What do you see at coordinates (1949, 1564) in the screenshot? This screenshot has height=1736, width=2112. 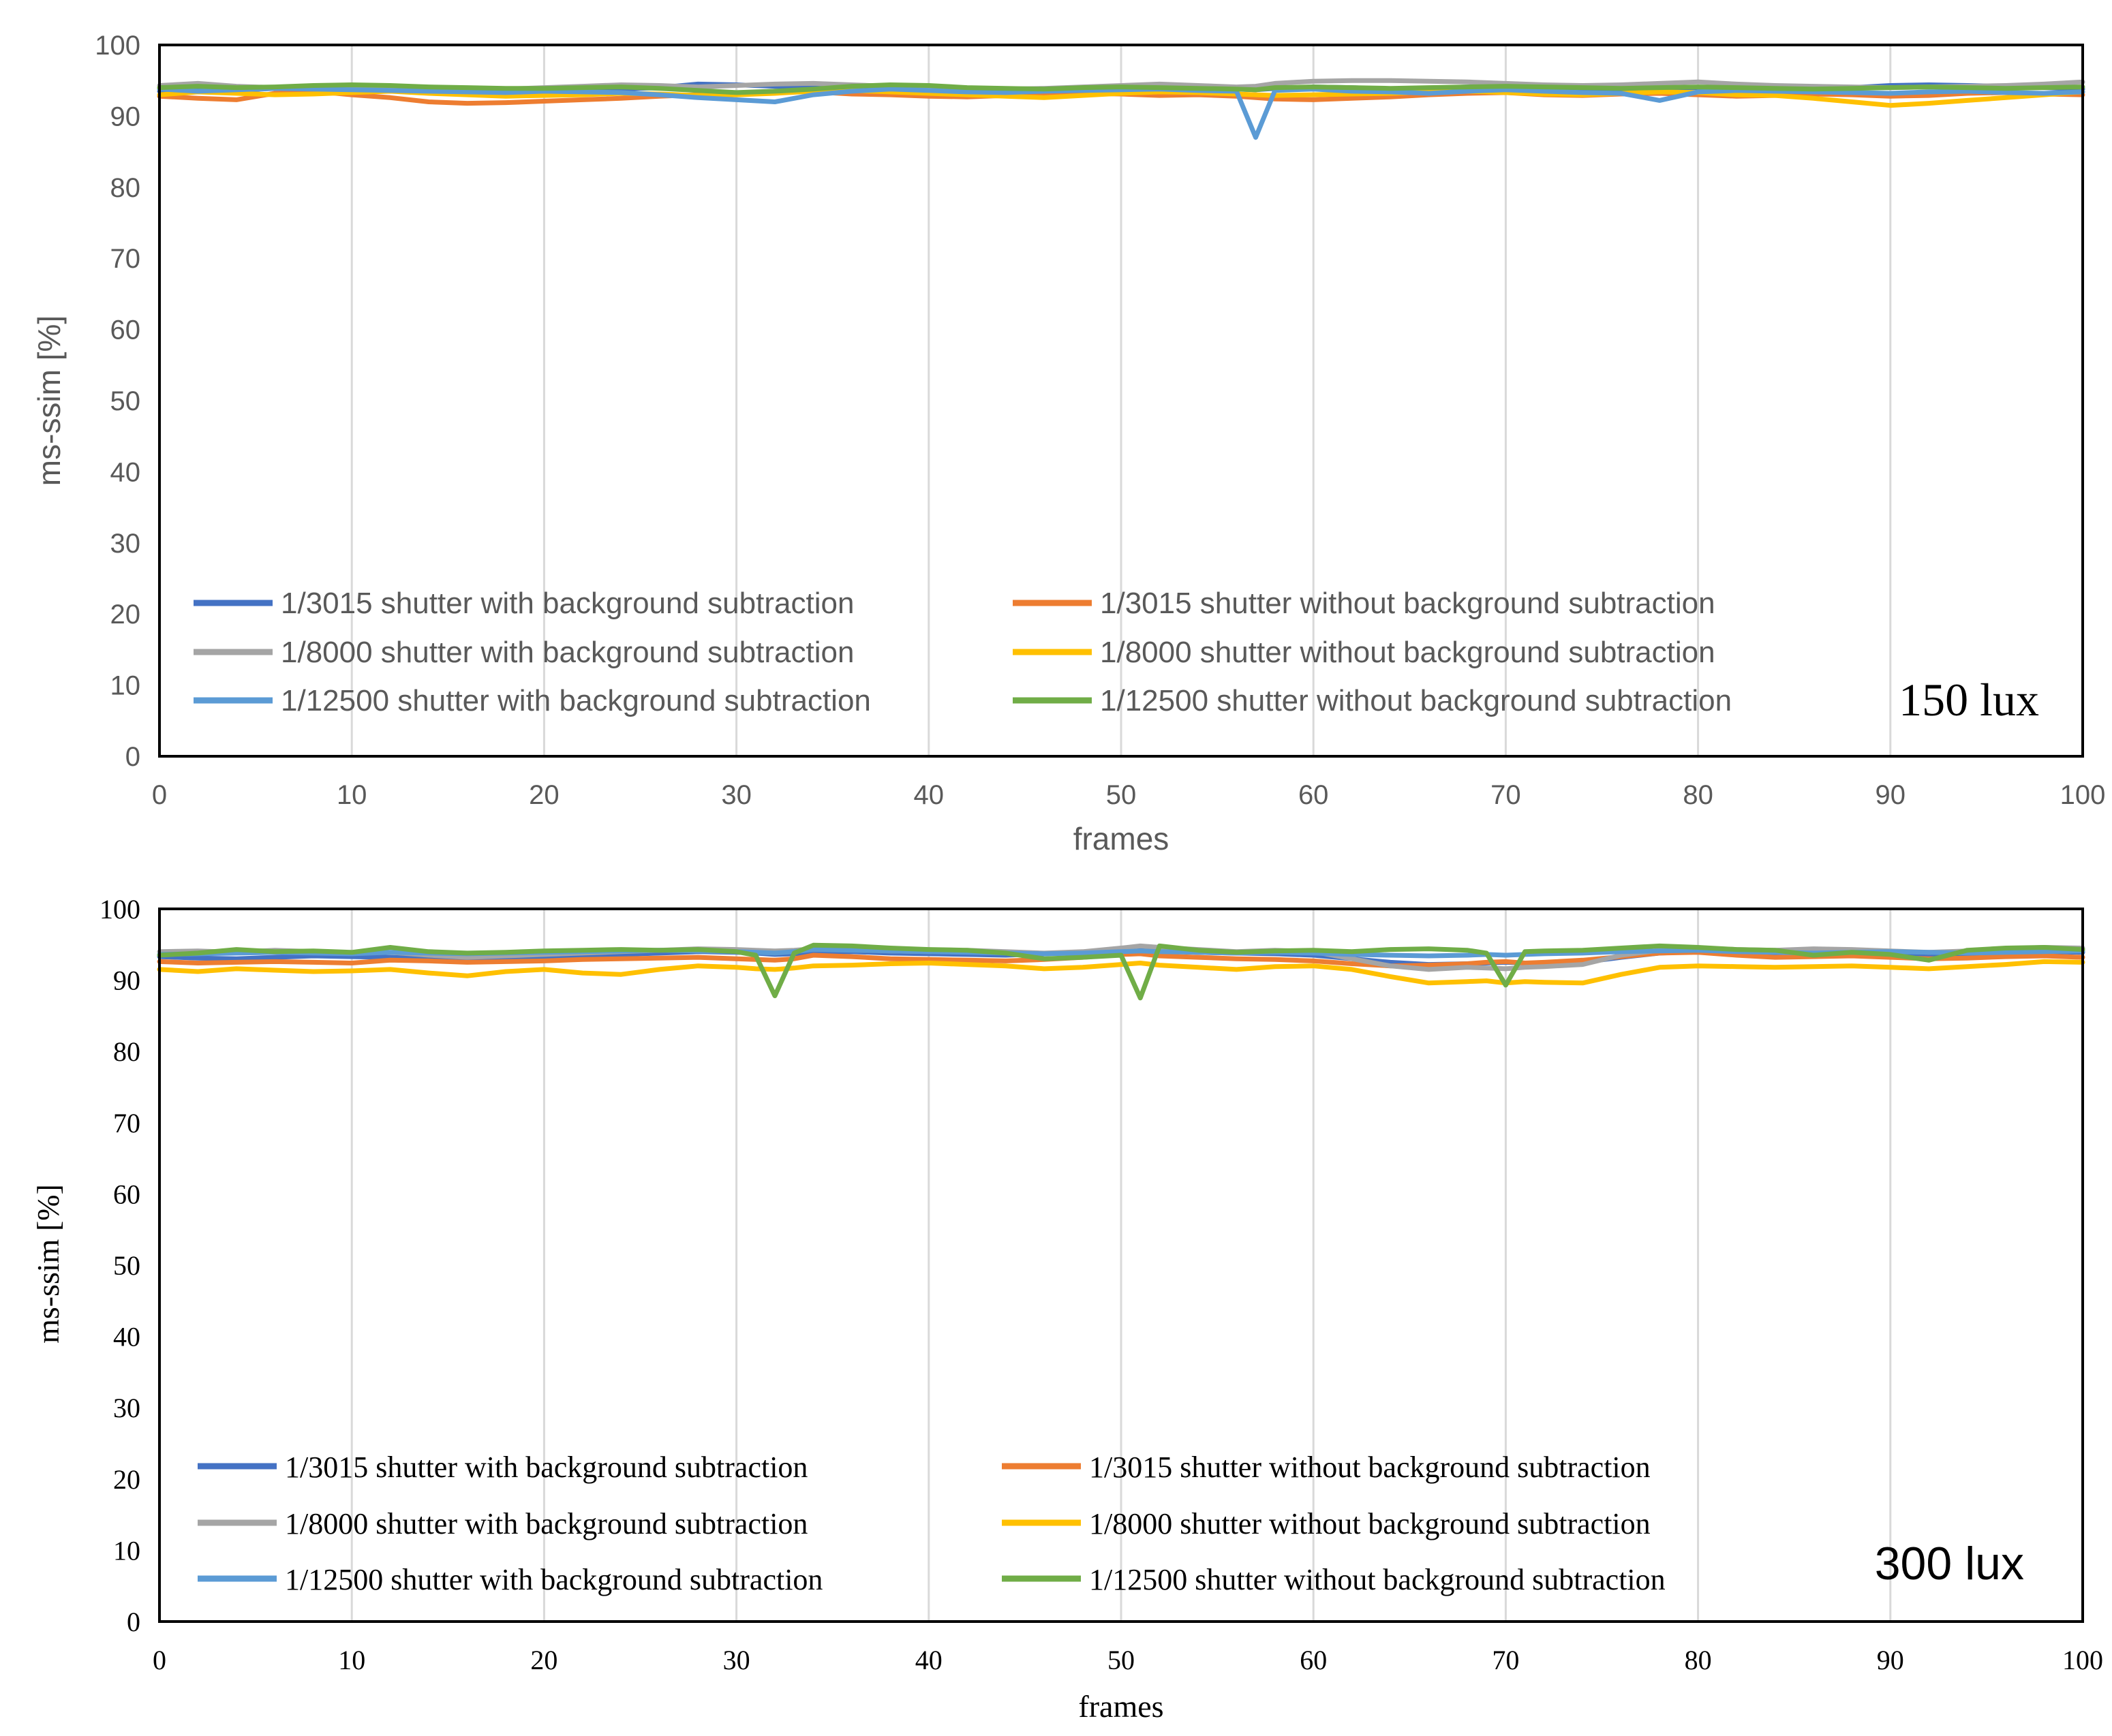 I see `illuminance-annotation: 300 lux` at bounding box center [1949, 1564].